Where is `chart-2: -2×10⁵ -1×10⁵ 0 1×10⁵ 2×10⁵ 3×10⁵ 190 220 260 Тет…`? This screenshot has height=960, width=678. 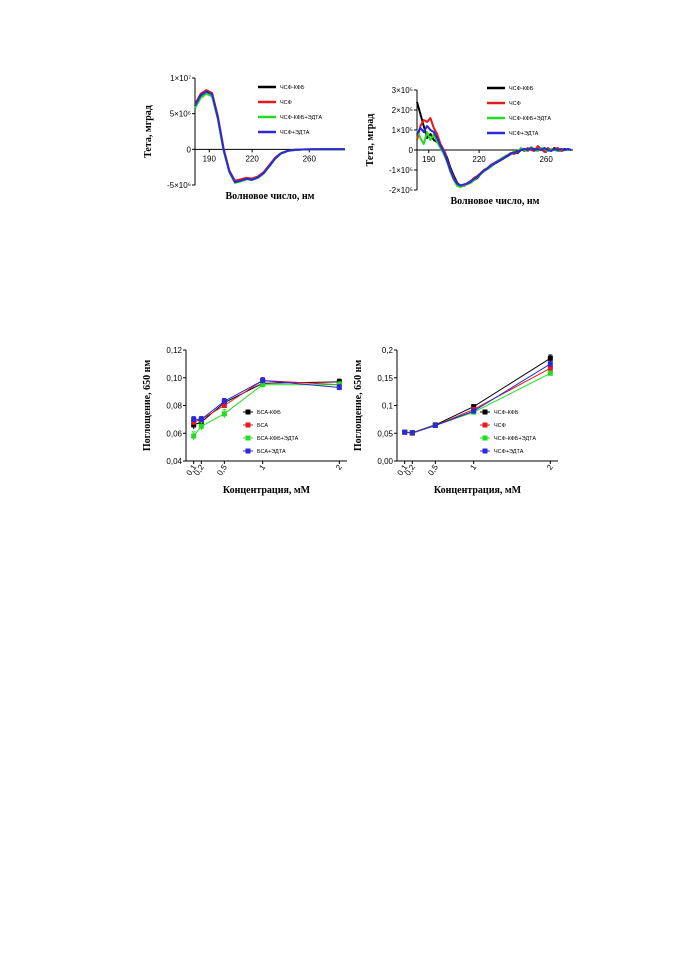 chart-2: -2×10⁵ -1×10⁵ 0 1×10⁵ 2×10⁵ 3×10⁵ 190 220 260 Тет… is located at coordinates (469, 146).